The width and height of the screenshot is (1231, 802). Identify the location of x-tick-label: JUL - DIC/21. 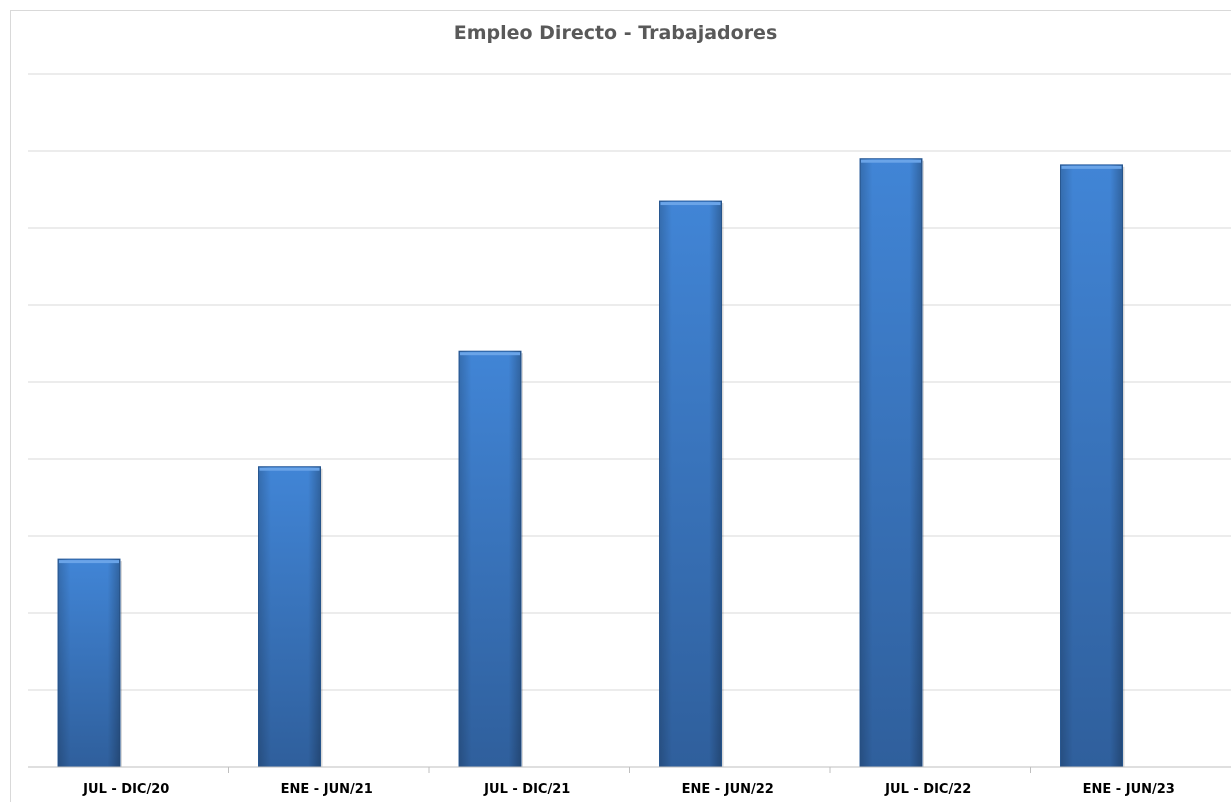
(526, 789).